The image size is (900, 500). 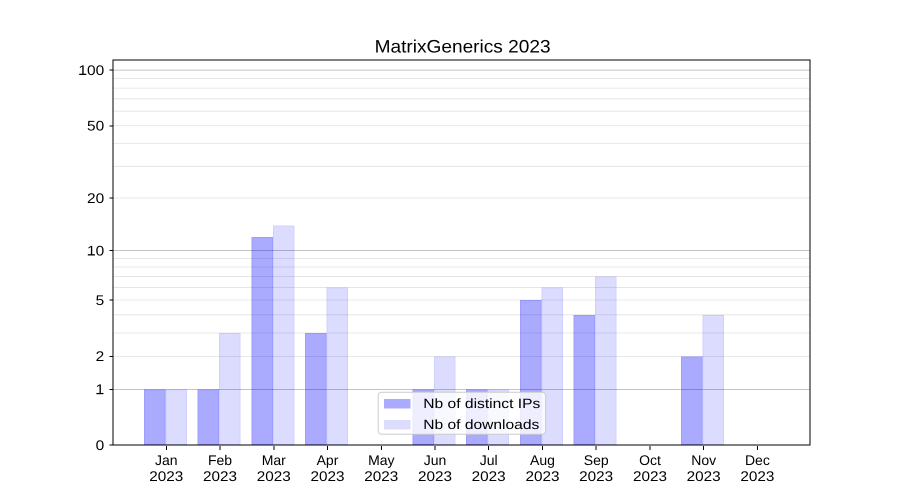 What do you see at coordinates (757, 460) in the screenshot?
I see `svg-text: Dec` at bounding box center [757, 460].